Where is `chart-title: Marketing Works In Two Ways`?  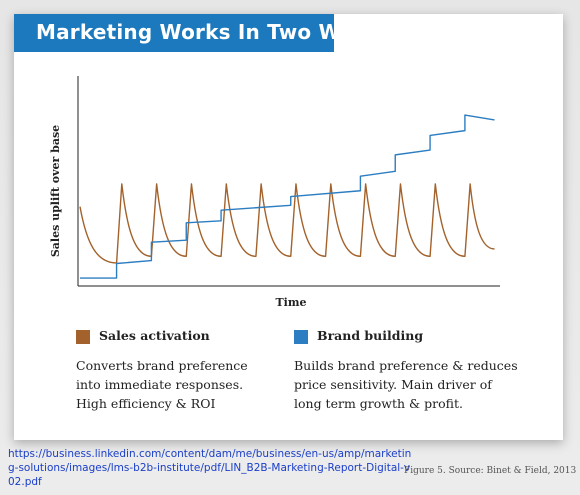 chart-title: Marketing Works In Two Ways is located at coordinates (207, 32).